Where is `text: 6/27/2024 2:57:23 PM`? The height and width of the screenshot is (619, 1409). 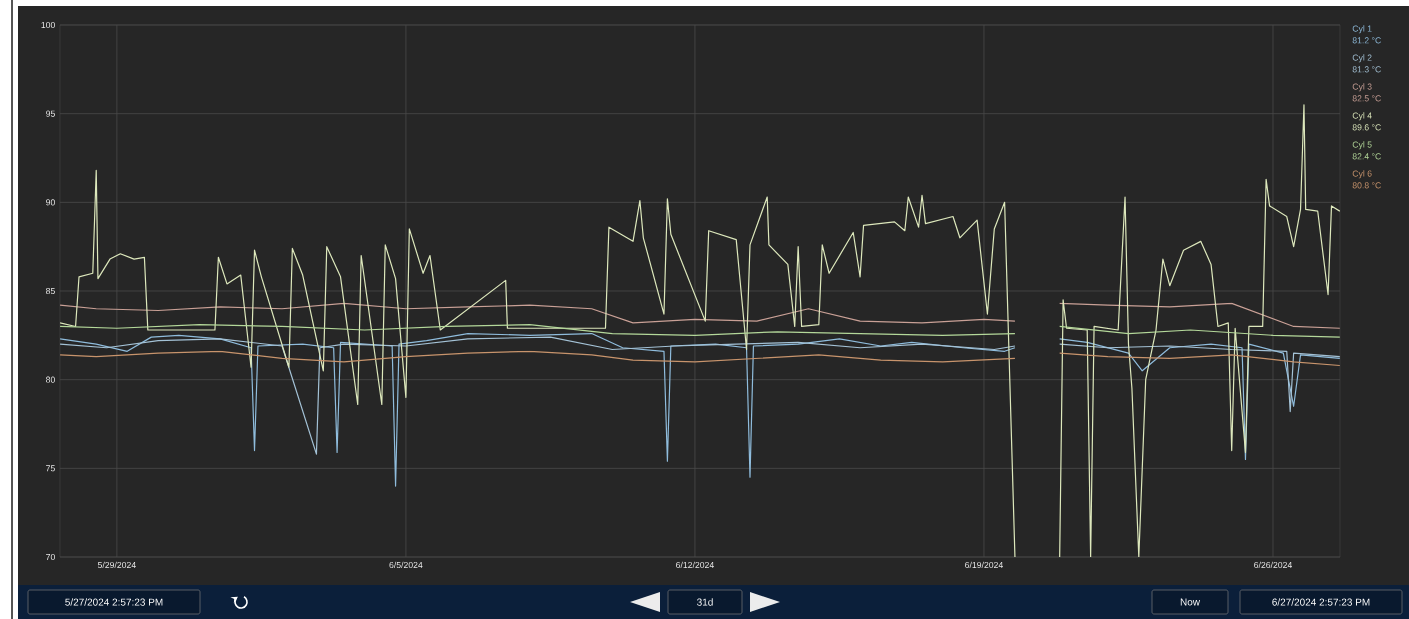 text: 6/27/2024 2:57:23 PM is located at coordinates (1321, 602).